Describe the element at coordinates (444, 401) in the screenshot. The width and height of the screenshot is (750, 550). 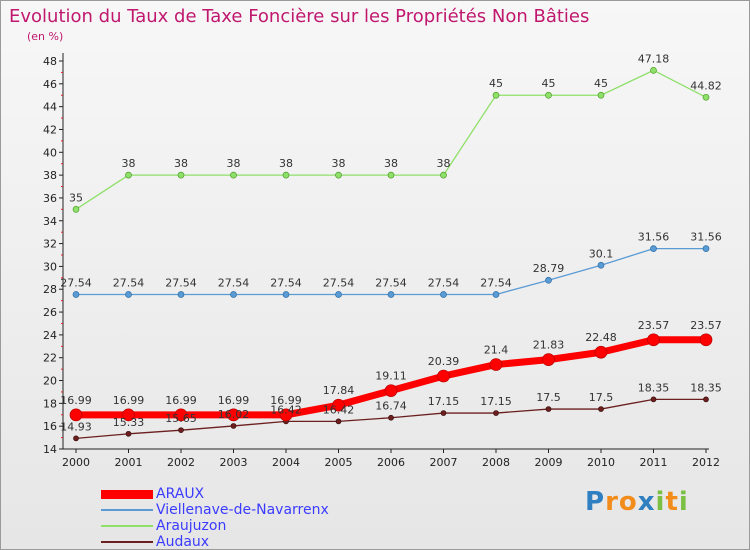
I see `series-3-label-7: 17.15` at that location.